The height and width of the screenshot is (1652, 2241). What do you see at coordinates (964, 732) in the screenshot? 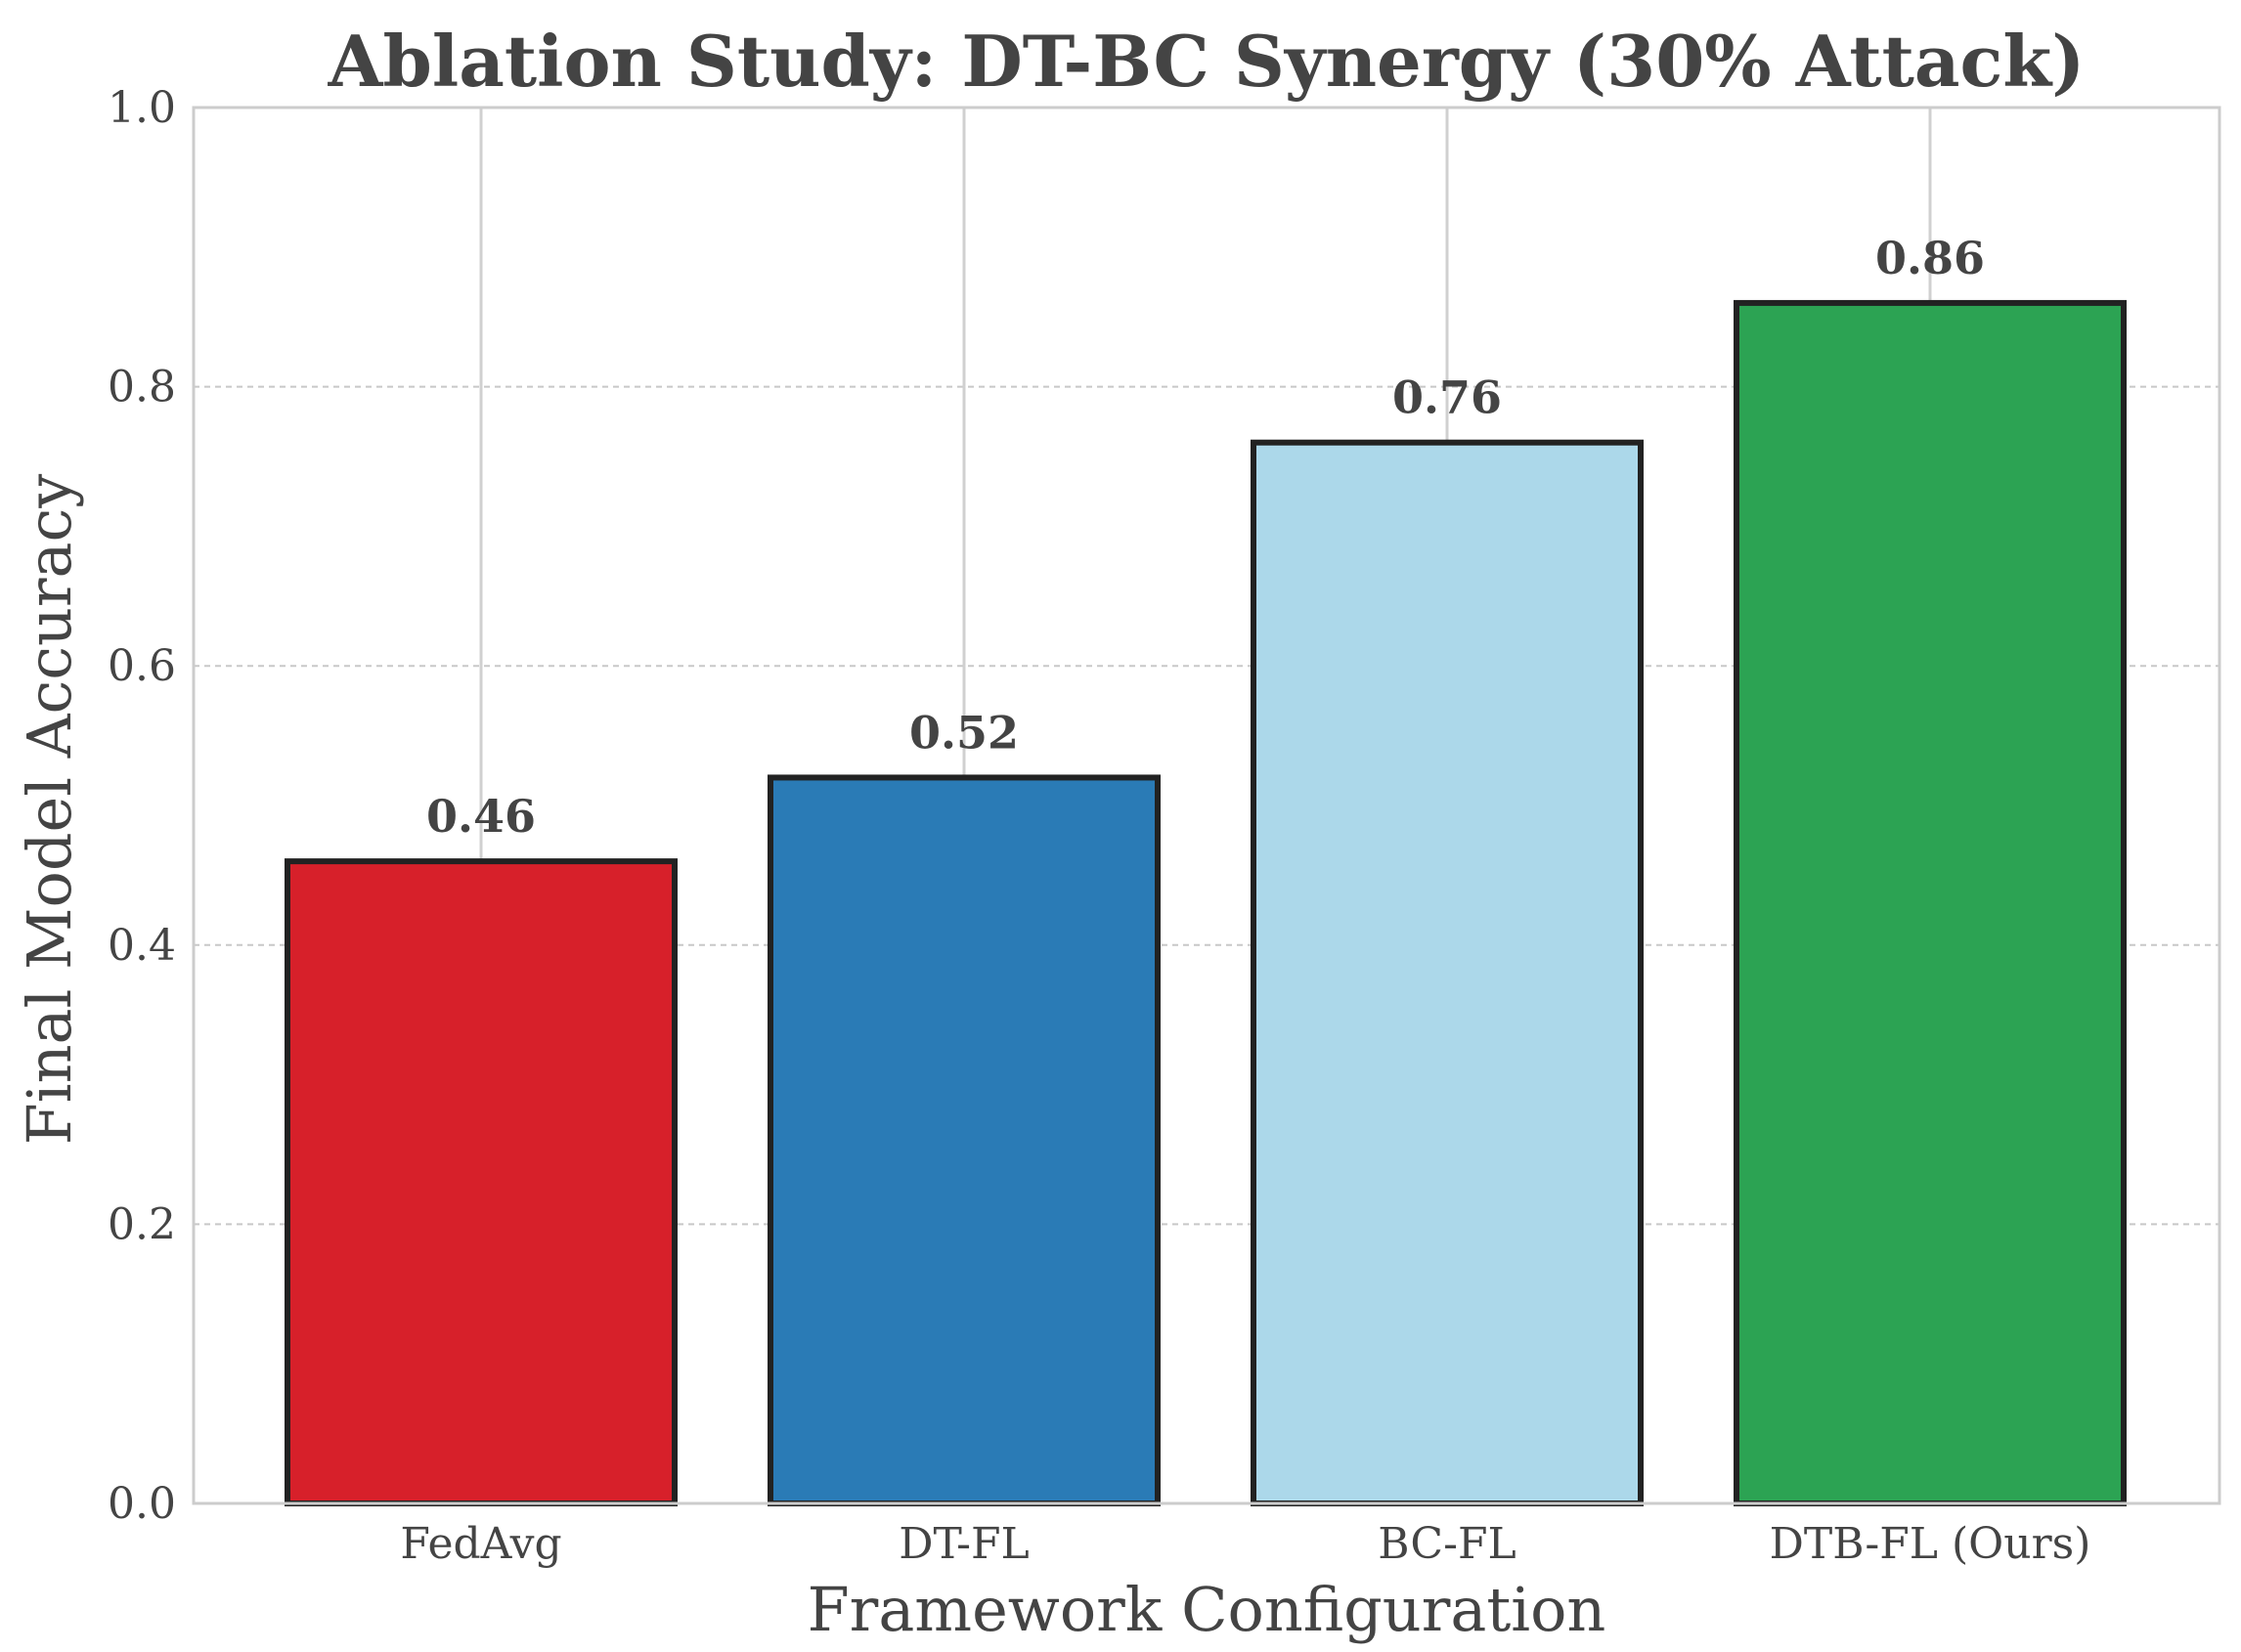
I see `bar-value-label: 0.52` at bounding box center [964, 732].